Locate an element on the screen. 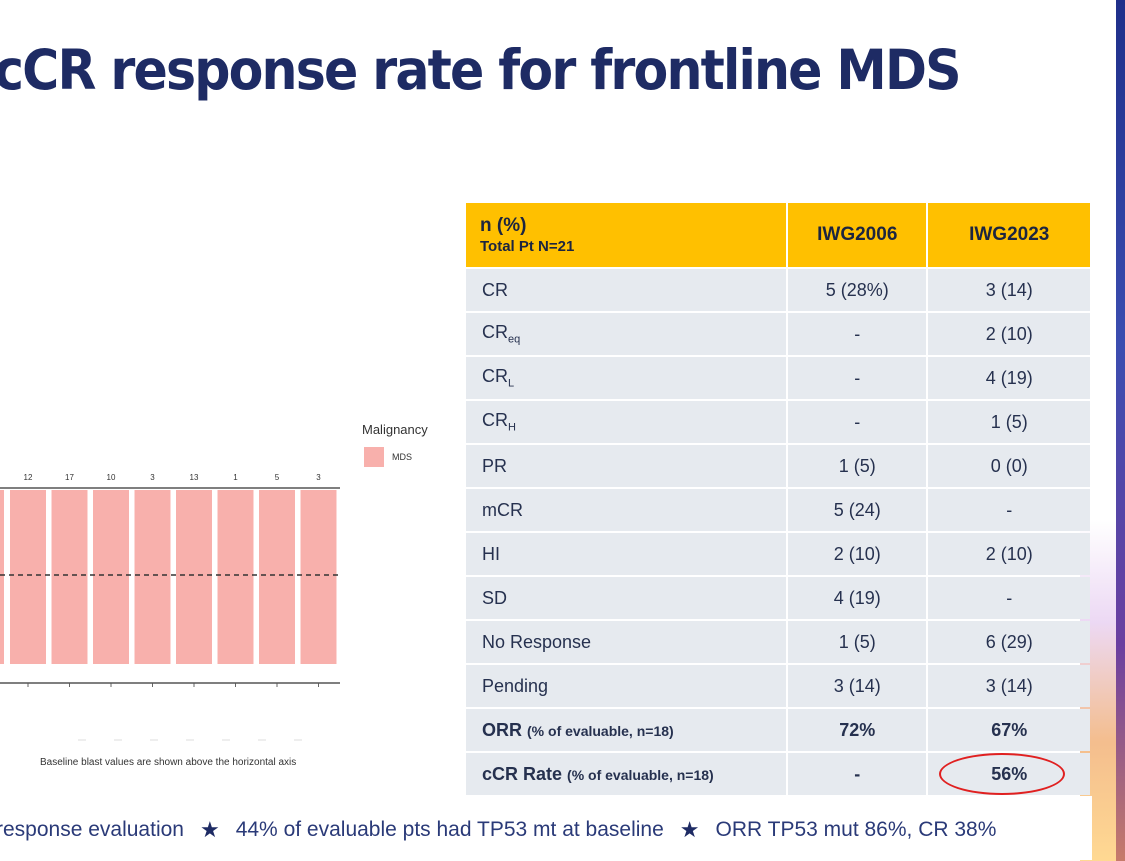  footer-item-3: ORR TP53 mut 86%, CR 38% is located at coordinates (856, 829).